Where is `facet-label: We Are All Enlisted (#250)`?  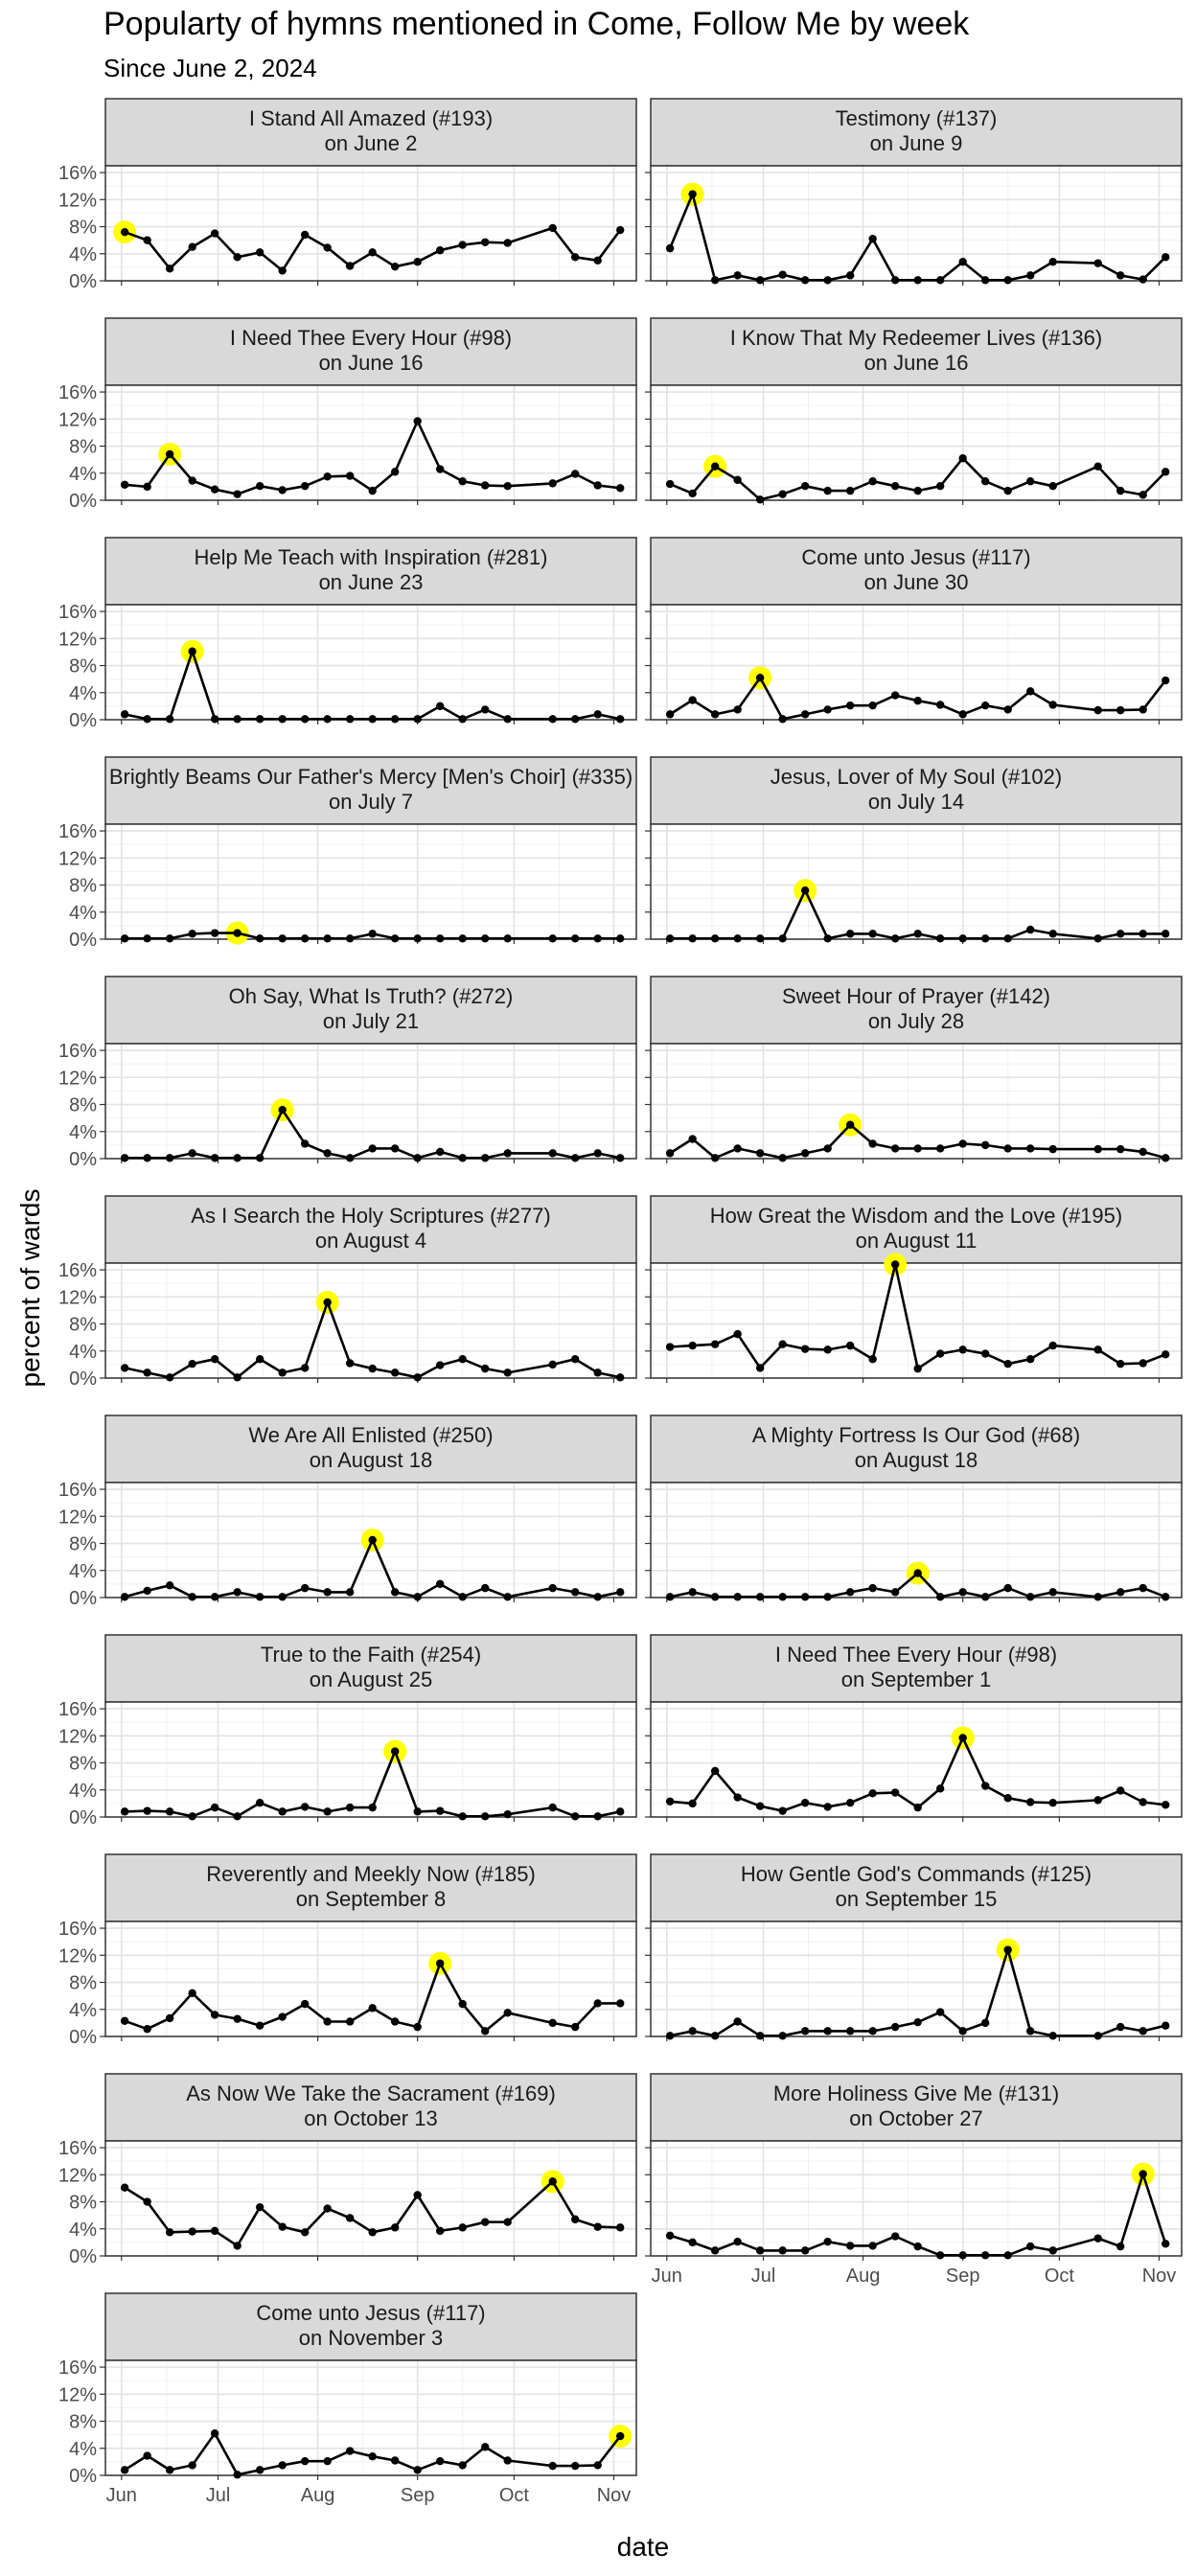
facet-label: We Are All Enlisted (#250) is located at coordinates (370, 1435).